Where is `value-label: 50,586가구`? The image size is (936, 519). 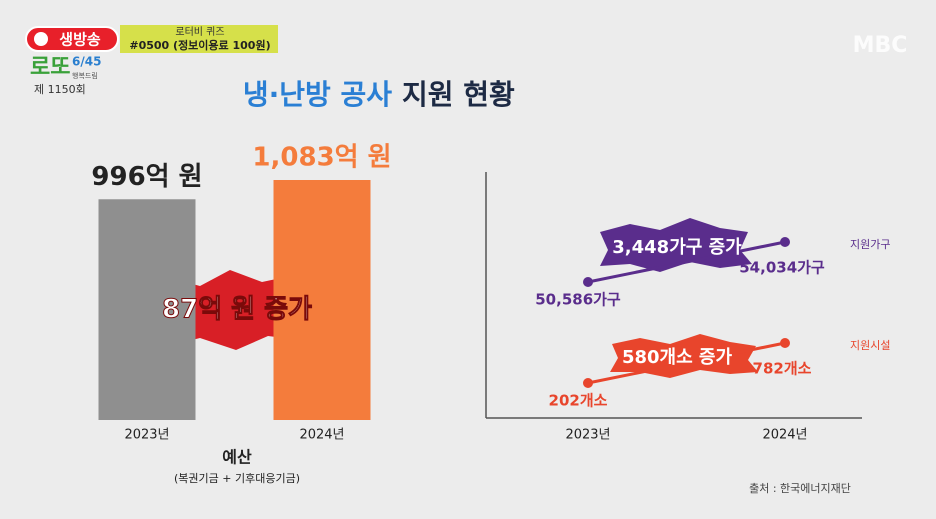 value-label: 50,586가구 is located at coordinates (578, 300).